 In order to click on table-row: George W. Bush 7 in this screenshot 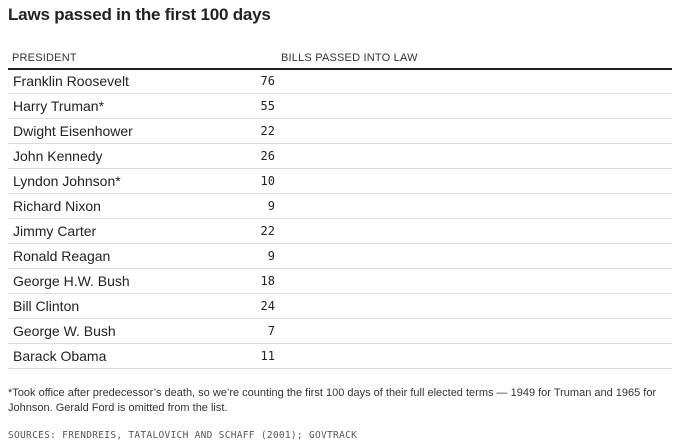, I will do `click(340, 331)`.